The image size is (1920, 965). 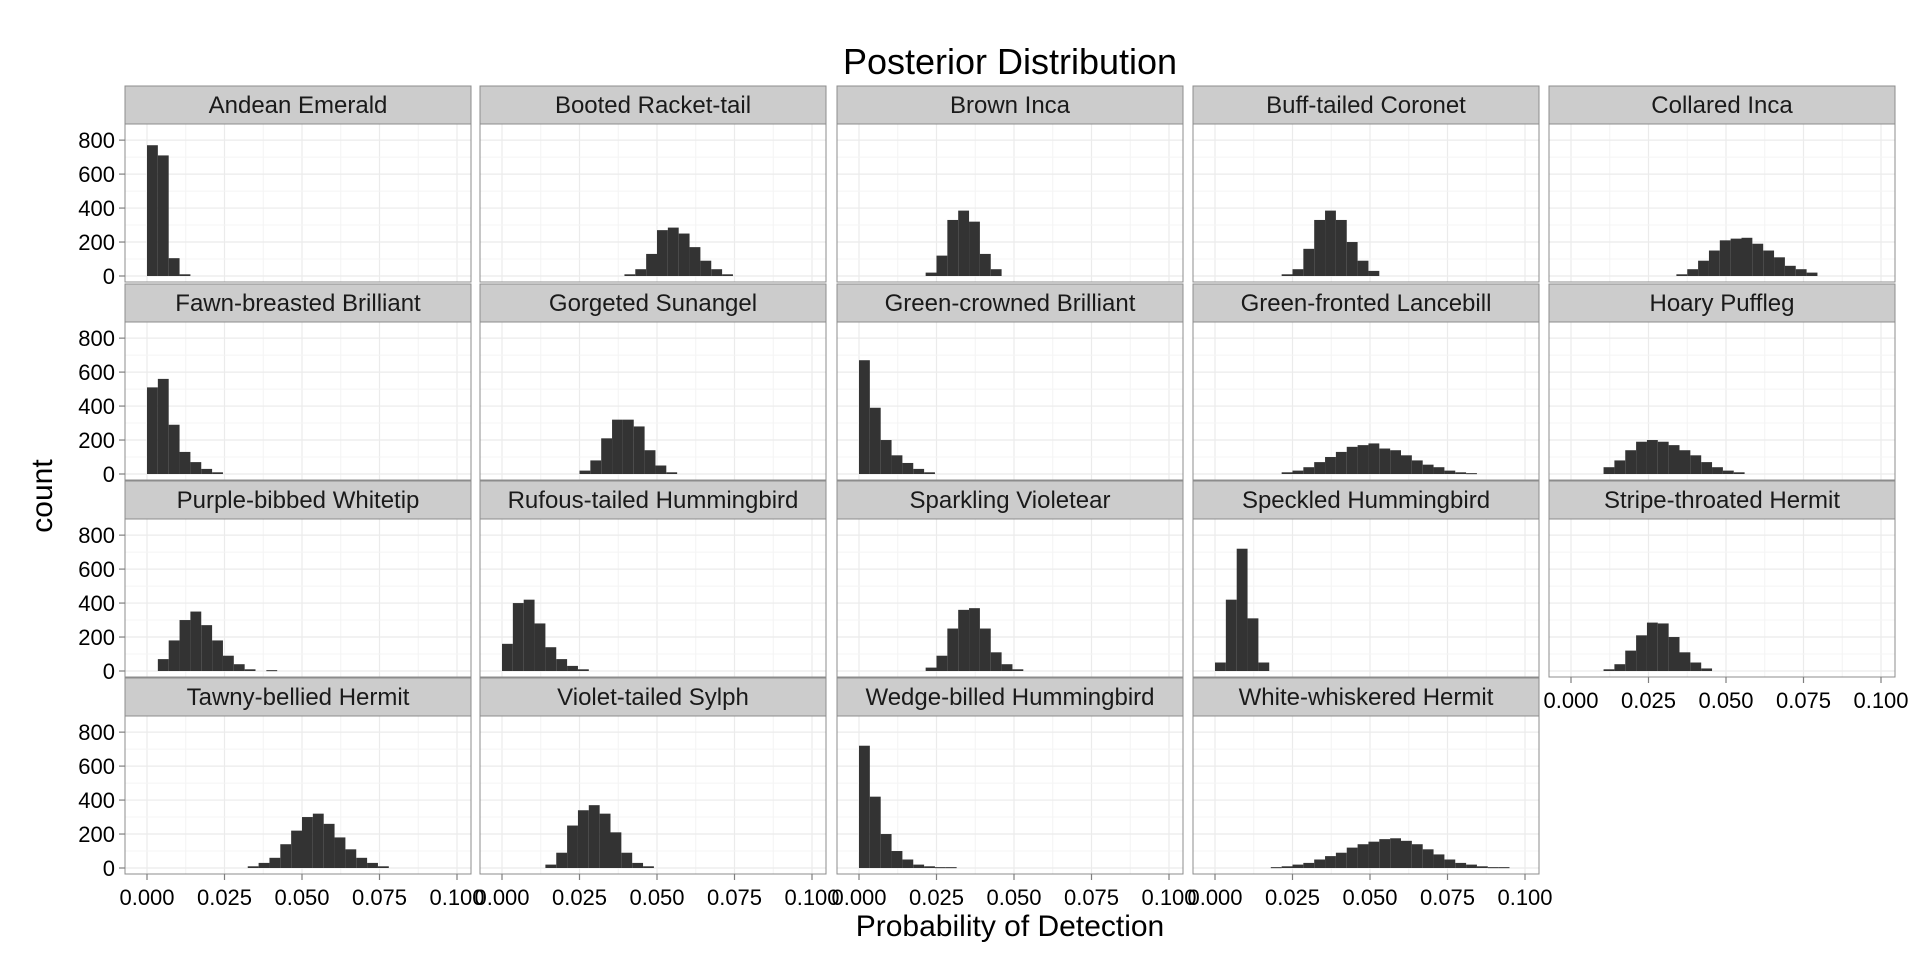 I want to click on facet-panel: Sparkling Violetear, so click(x=1010, y=579).